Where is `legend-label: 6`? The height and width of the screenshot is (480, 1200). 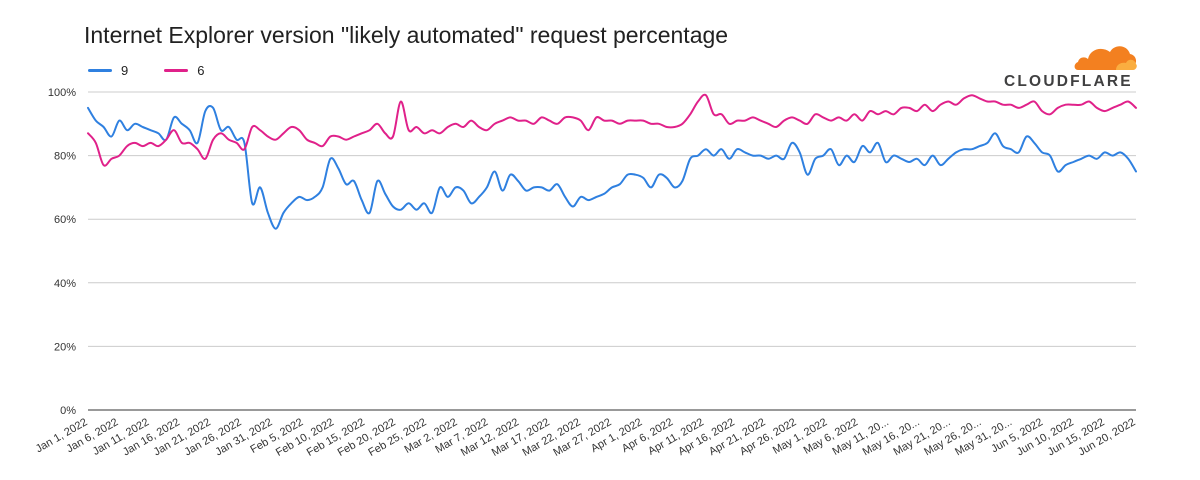
legend-label: 6 is located at coordinates (201, 70).